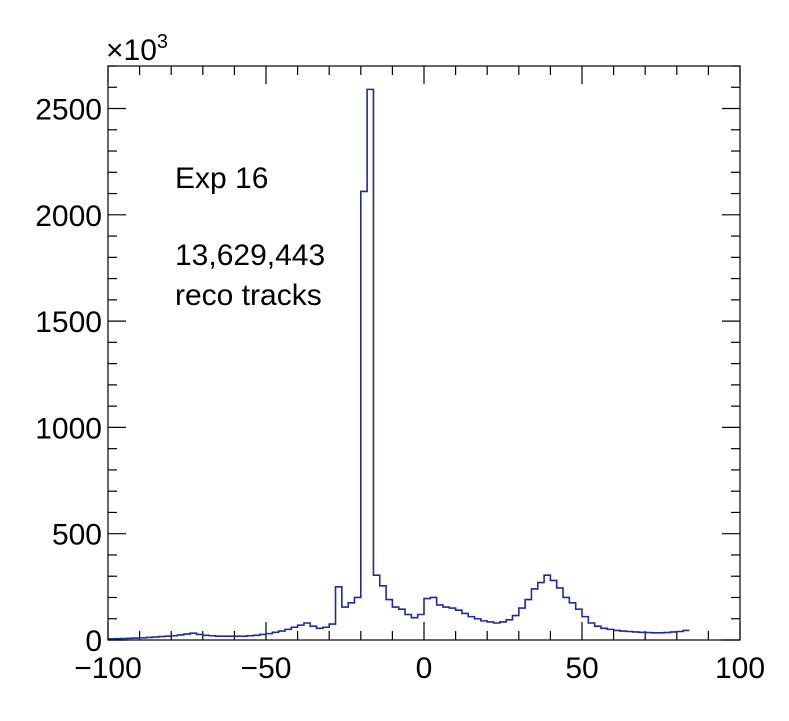 This screenshot has height=721, width=789. Describe the element at coordinates (250, 237) in the screenshot. I see `annotations: Exp 16 13,629,443 reco tracks` at that location.